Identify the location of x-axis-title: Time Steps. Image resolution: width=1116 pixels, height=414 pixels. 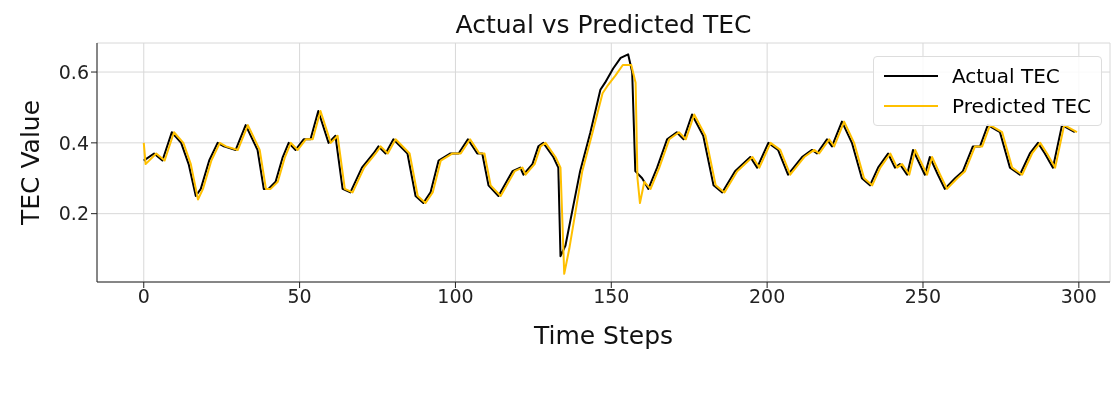
(603, 335).